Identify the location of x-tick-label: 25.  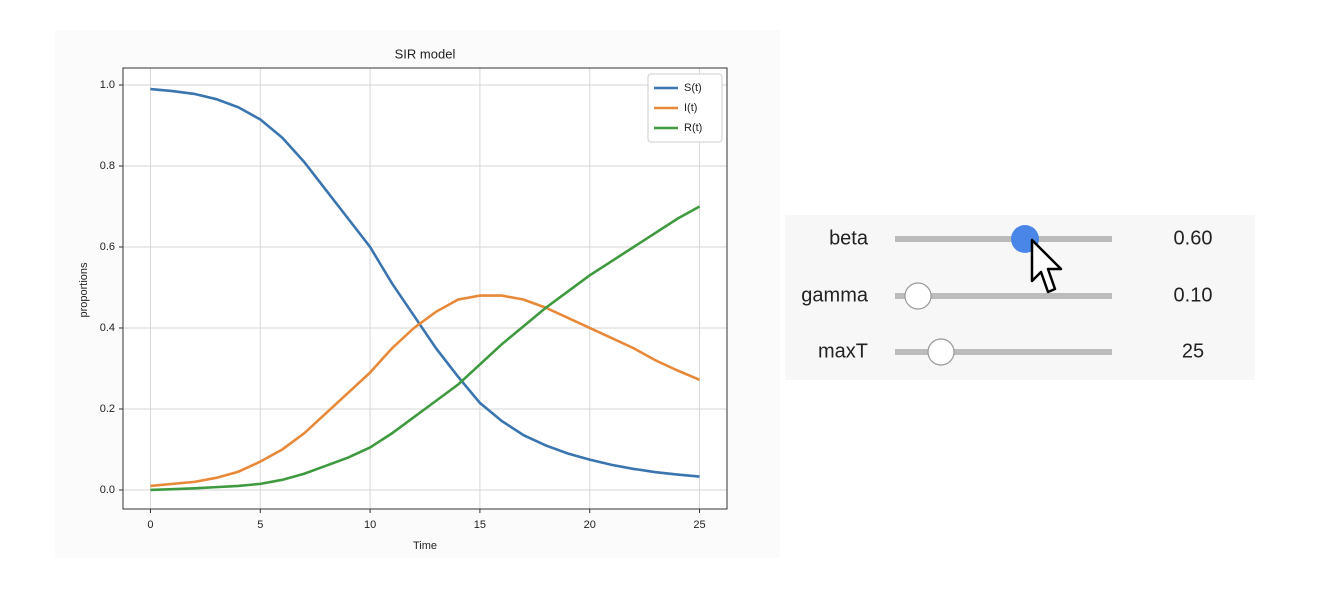
(699, 525).